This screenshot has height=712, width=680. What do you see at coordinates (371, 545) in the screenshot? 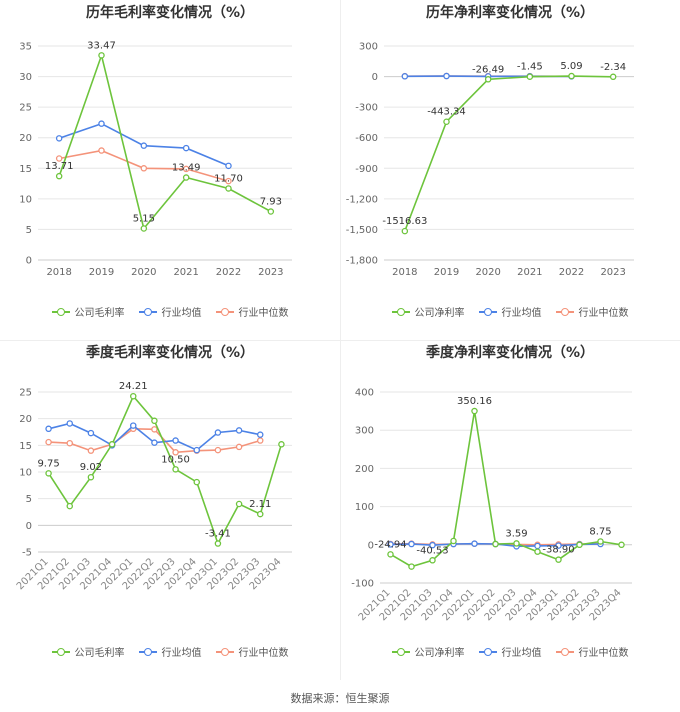
I see `y-tick-label: 0` at bounding box center [371, 545].